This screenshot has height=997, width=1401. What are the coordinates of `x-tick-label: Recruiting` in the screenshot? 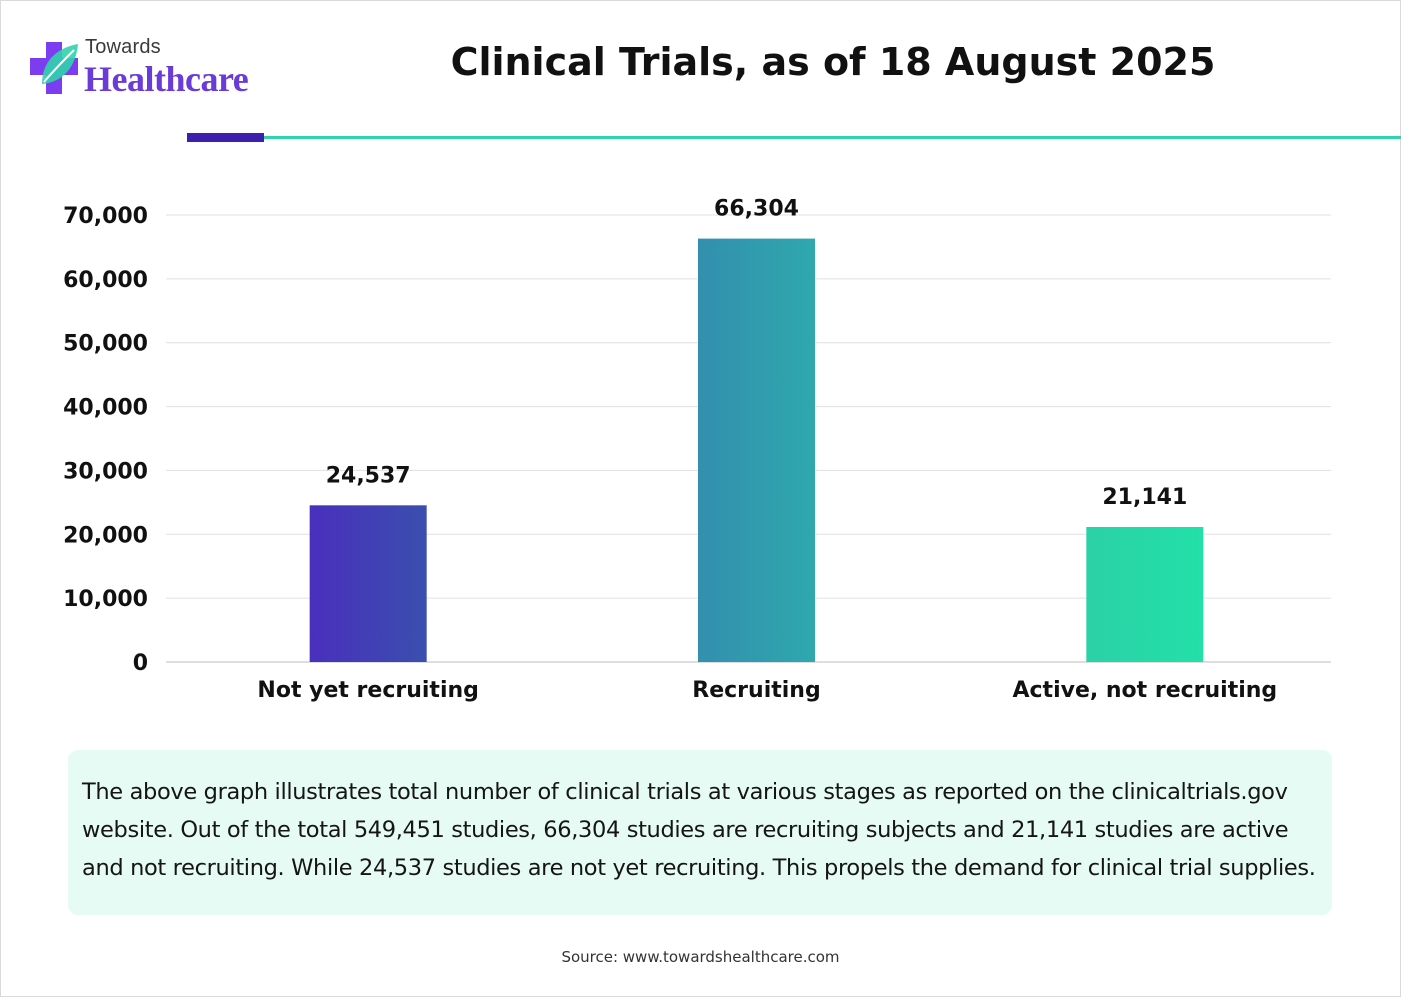 It's located at (756, 690).